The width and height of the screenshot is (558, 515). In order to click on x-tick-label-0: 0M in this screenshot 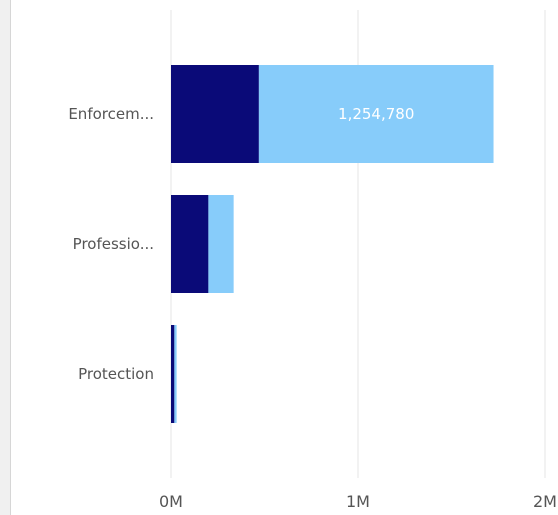, I will do `click(171, 501)`.